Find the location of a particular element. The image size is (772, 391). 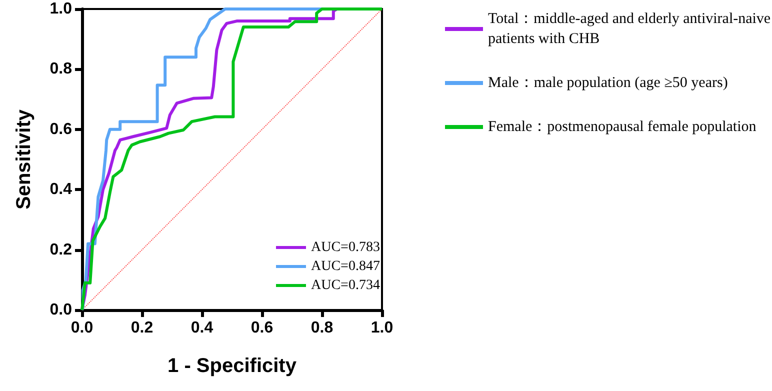

annotation: AUC=0.847 is located at coordinates (345, 267).